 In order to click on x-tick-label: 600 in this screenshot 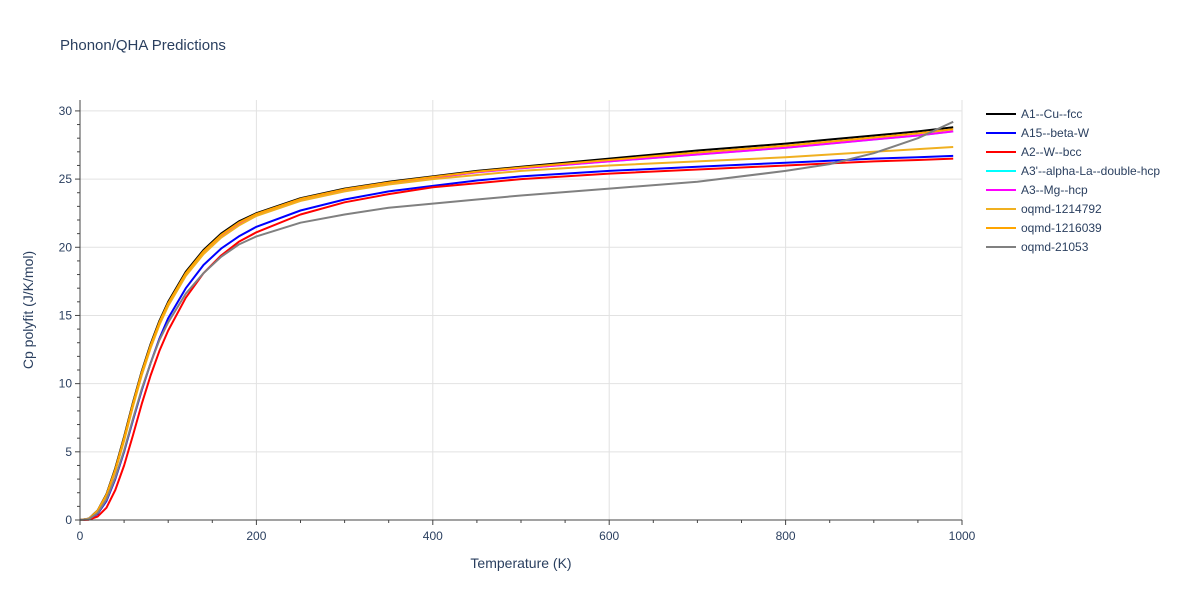, I will do `click(609, 536)`.